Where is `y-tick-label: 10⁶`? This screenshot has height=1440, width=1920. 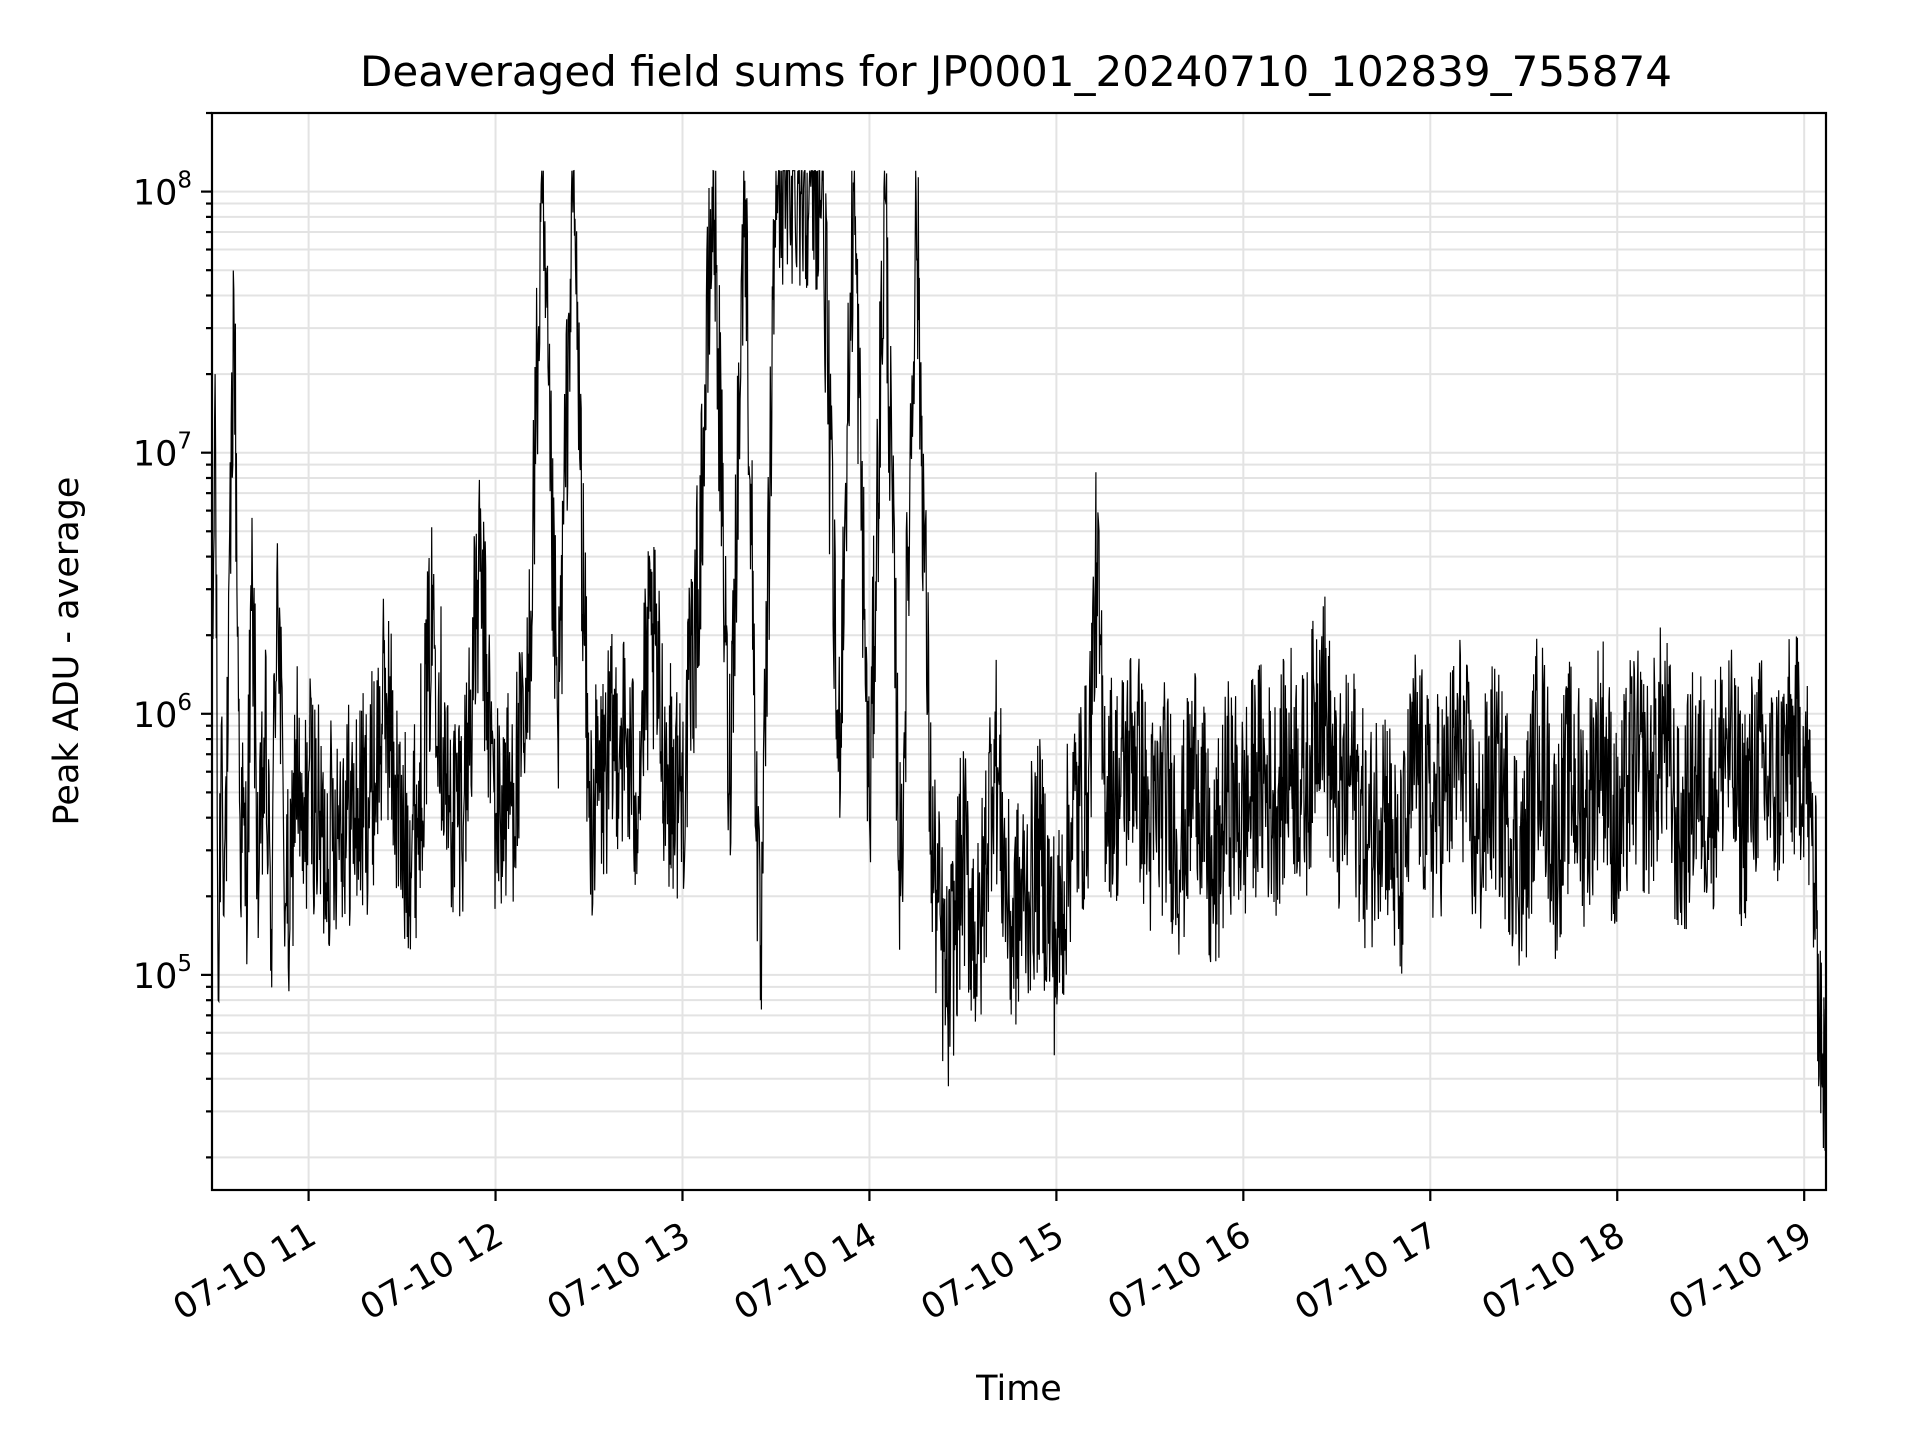
y-tick-label: 10⁶ is located at coordinates (162, 713).